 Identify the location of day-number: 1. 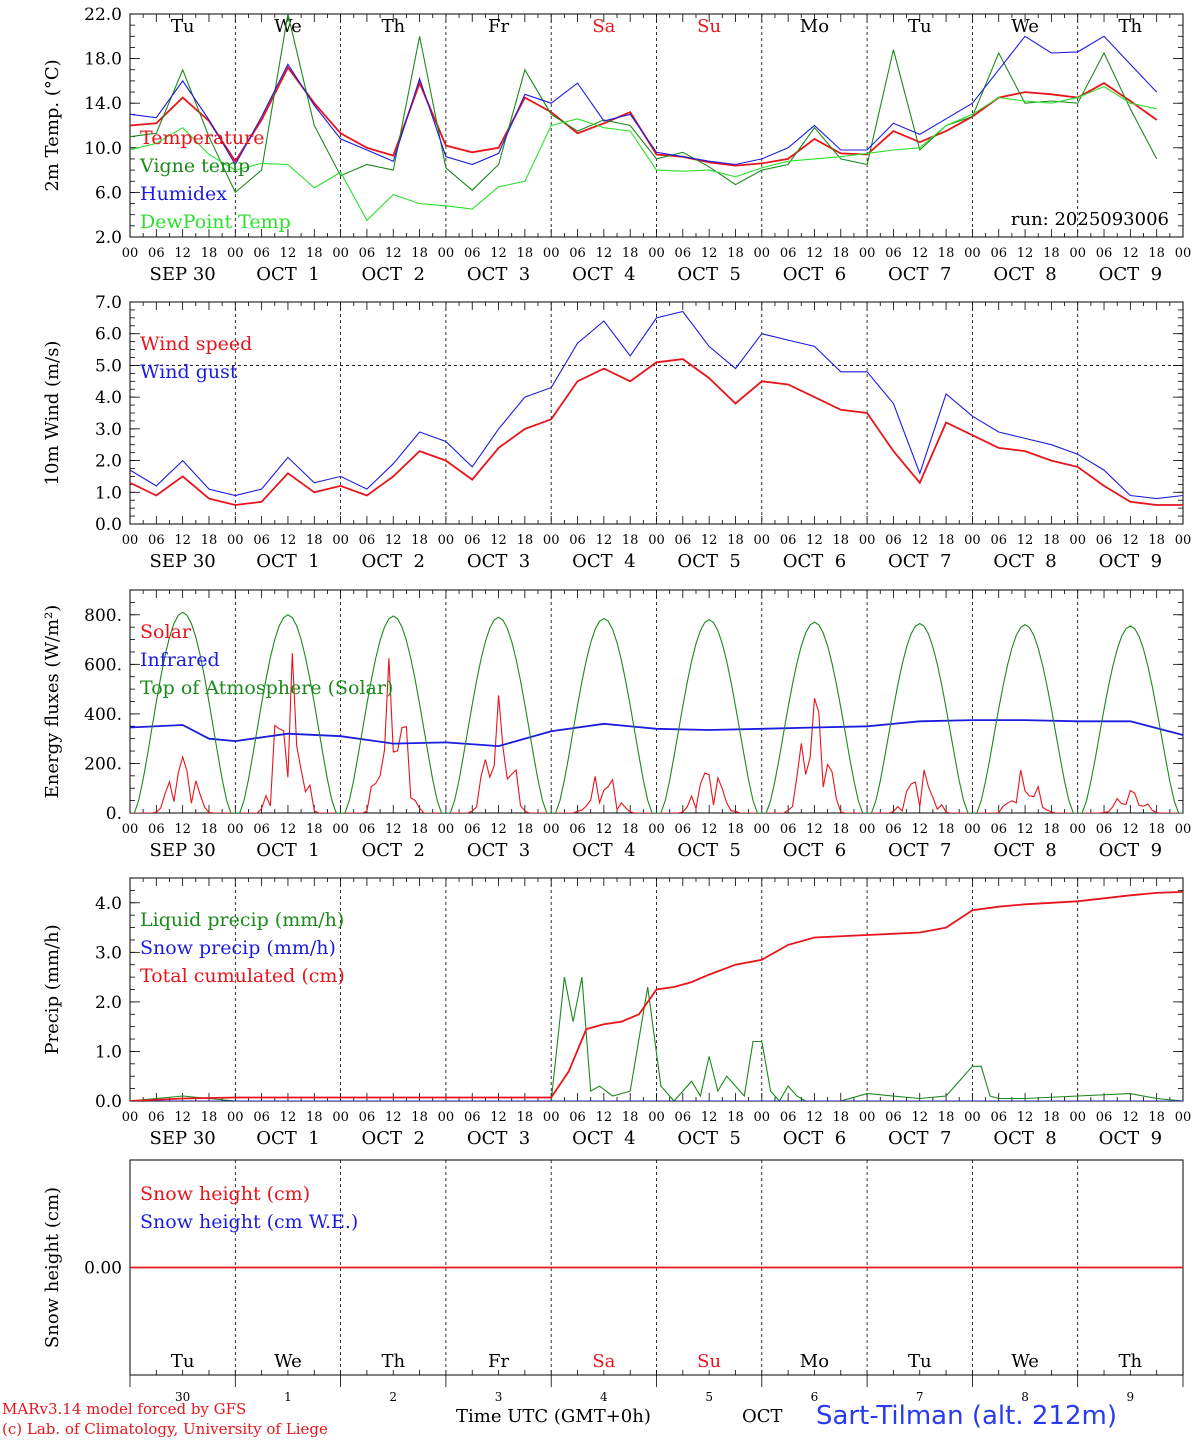
(288, 1397).